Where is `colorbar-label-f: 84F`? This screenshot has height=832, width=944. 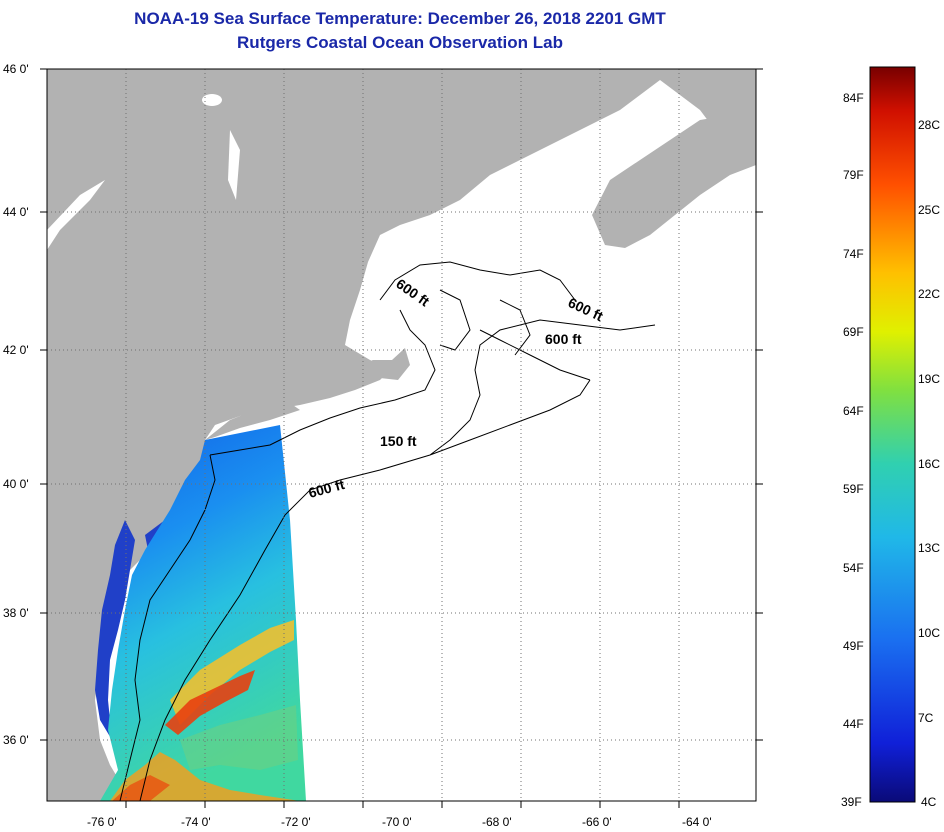 colorbar-label-f: 84F is located at coordinates (853, 98).